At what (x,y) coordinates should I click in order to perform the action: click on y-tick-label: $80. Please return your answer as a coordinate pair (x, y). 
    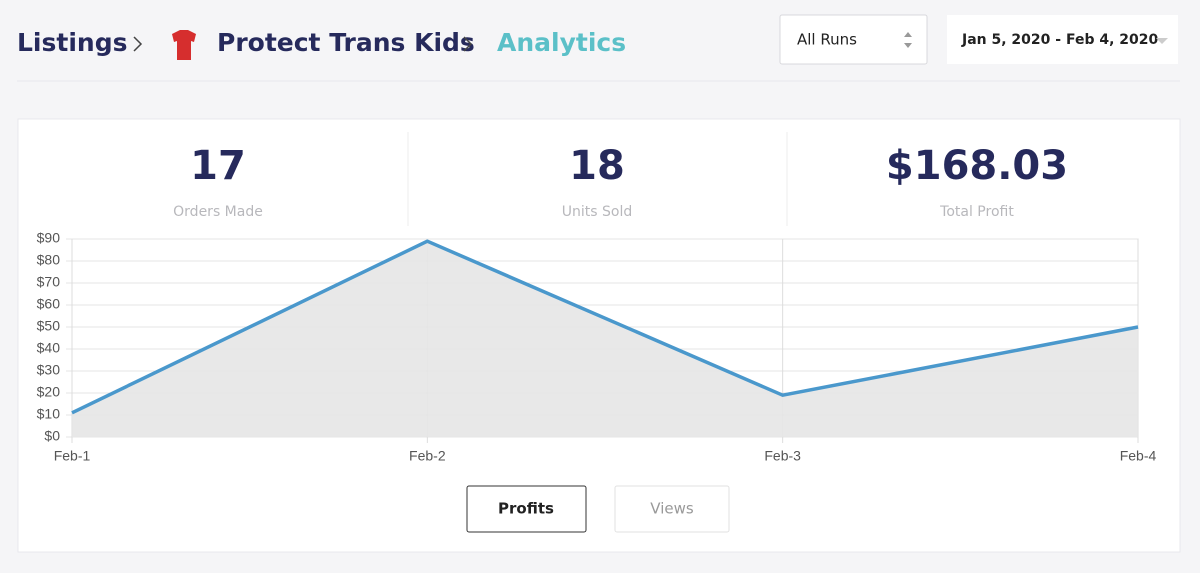
    Looking at the image, I should click on (49, 260).